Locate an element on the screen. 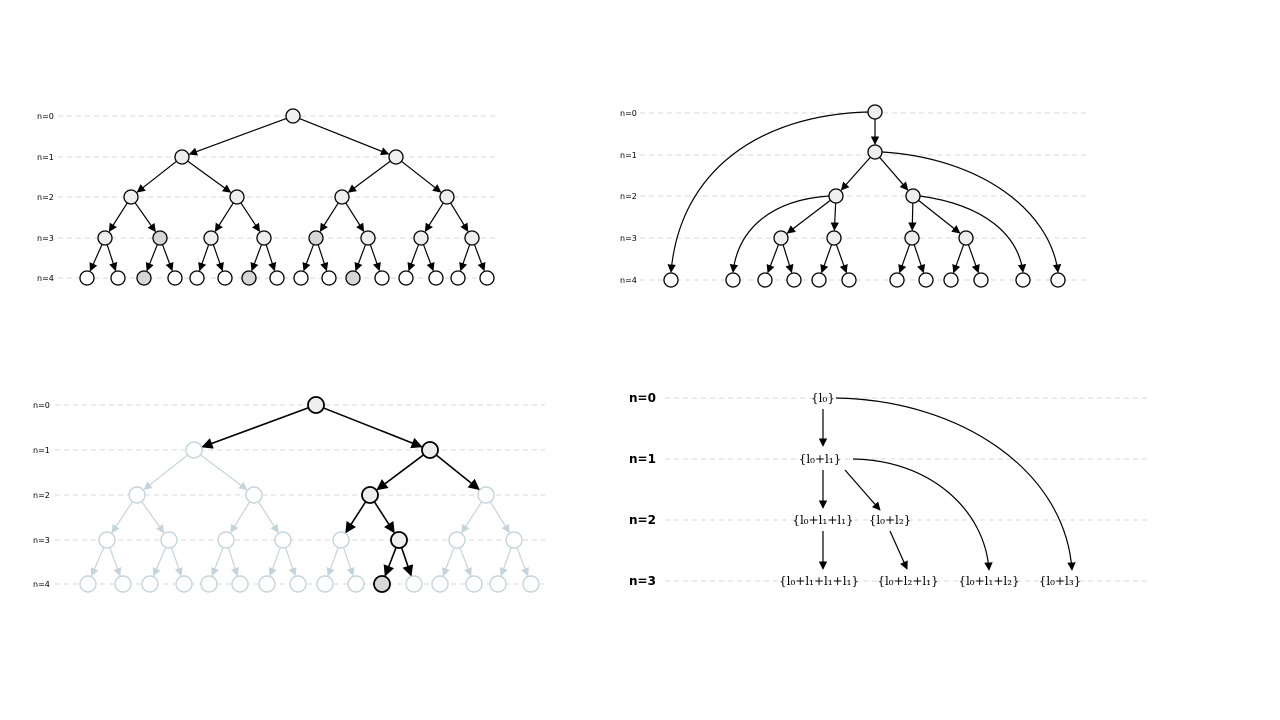  skip-arc-edge is located at coordinates (768, 192).